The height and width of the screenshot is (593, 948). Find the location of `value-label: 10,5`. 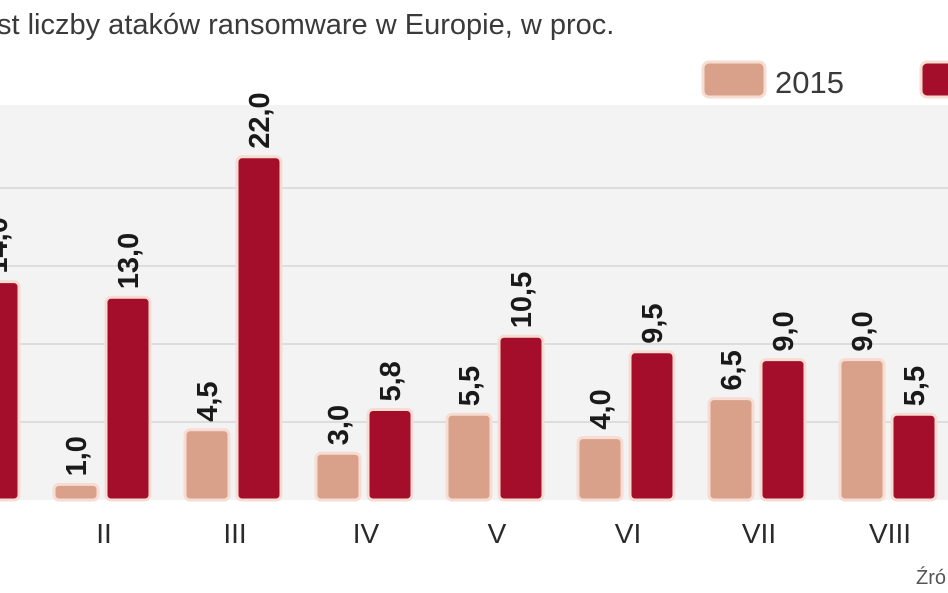

value-label: 10,5 is located at coordinates (522, 300).